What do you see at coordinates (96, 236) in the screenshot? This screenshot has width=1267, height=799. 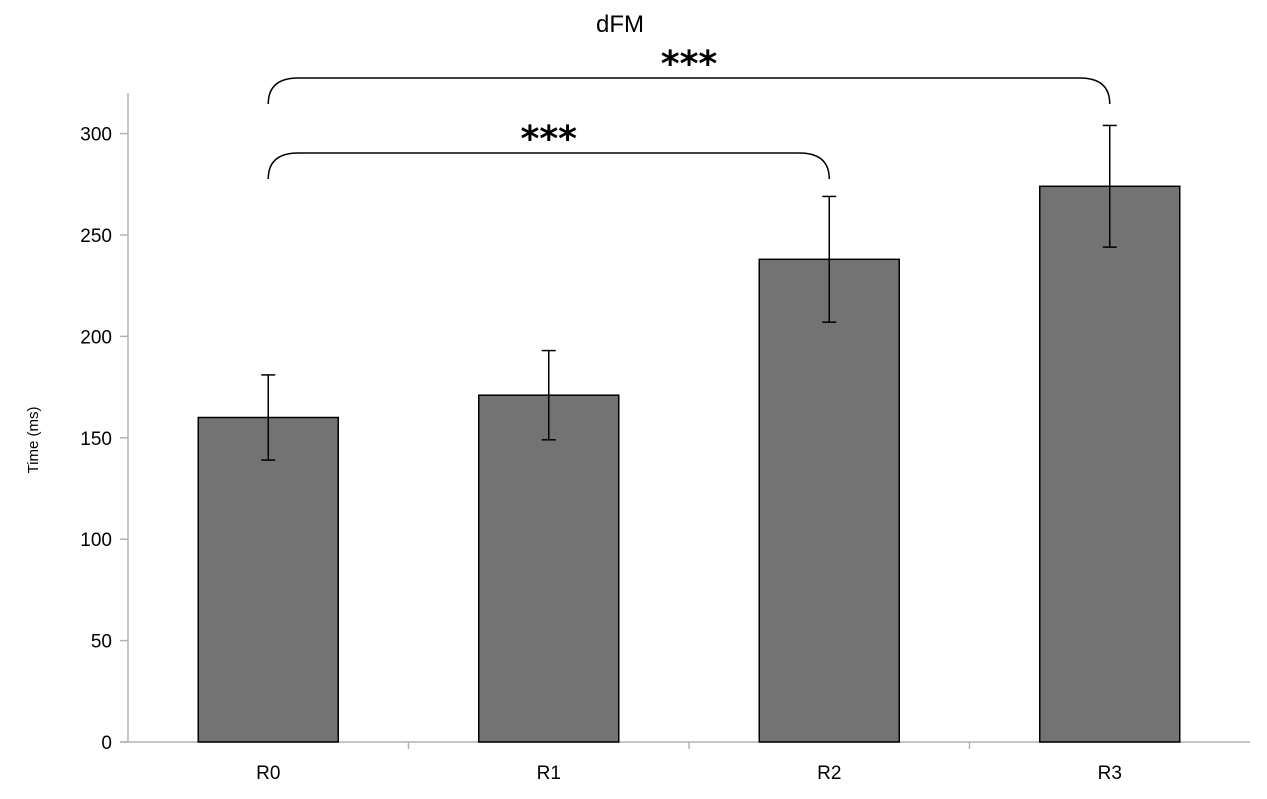 I see `y-tick-label: 250` at bounding box center [96, 236].